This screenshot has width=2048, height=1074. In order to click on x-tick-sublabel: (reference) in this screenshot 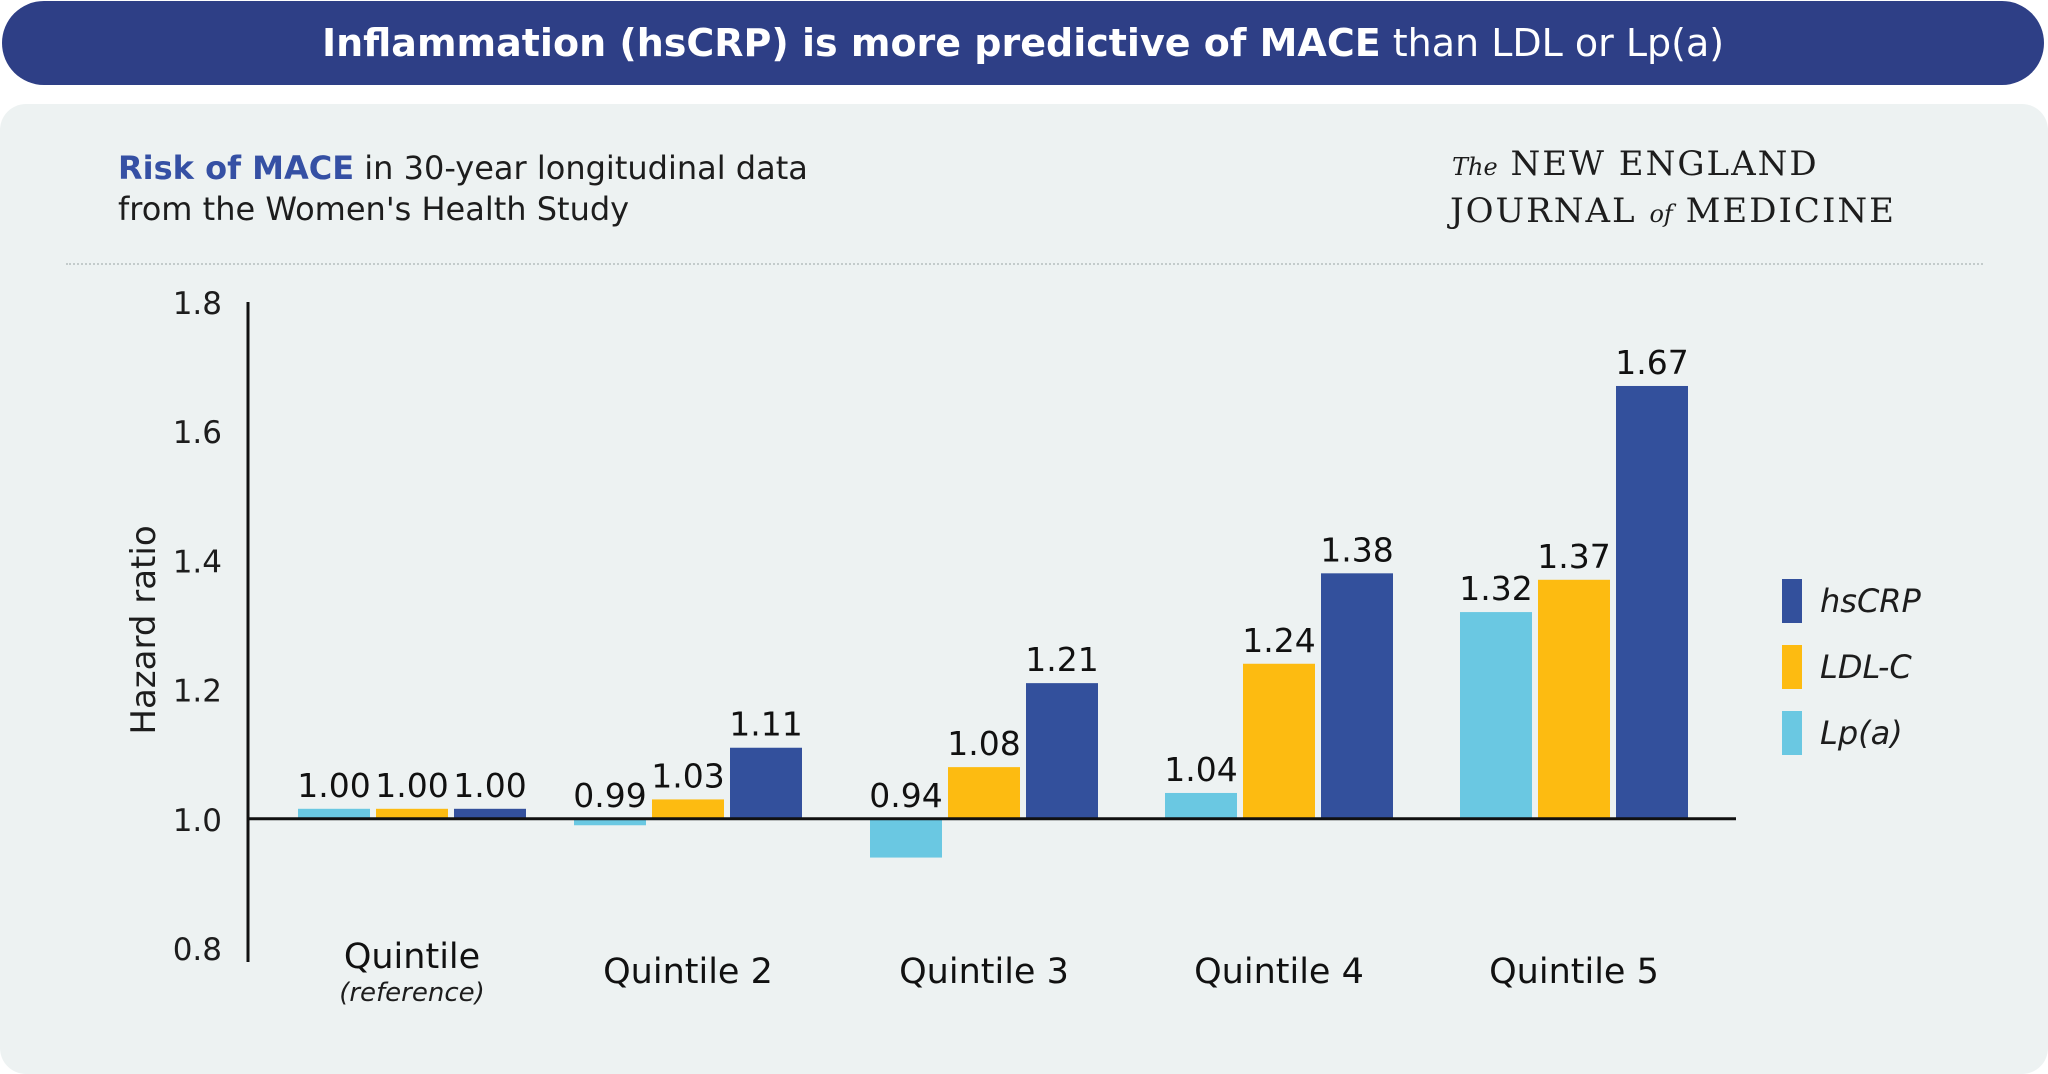, I will do `click(412, 993)`.